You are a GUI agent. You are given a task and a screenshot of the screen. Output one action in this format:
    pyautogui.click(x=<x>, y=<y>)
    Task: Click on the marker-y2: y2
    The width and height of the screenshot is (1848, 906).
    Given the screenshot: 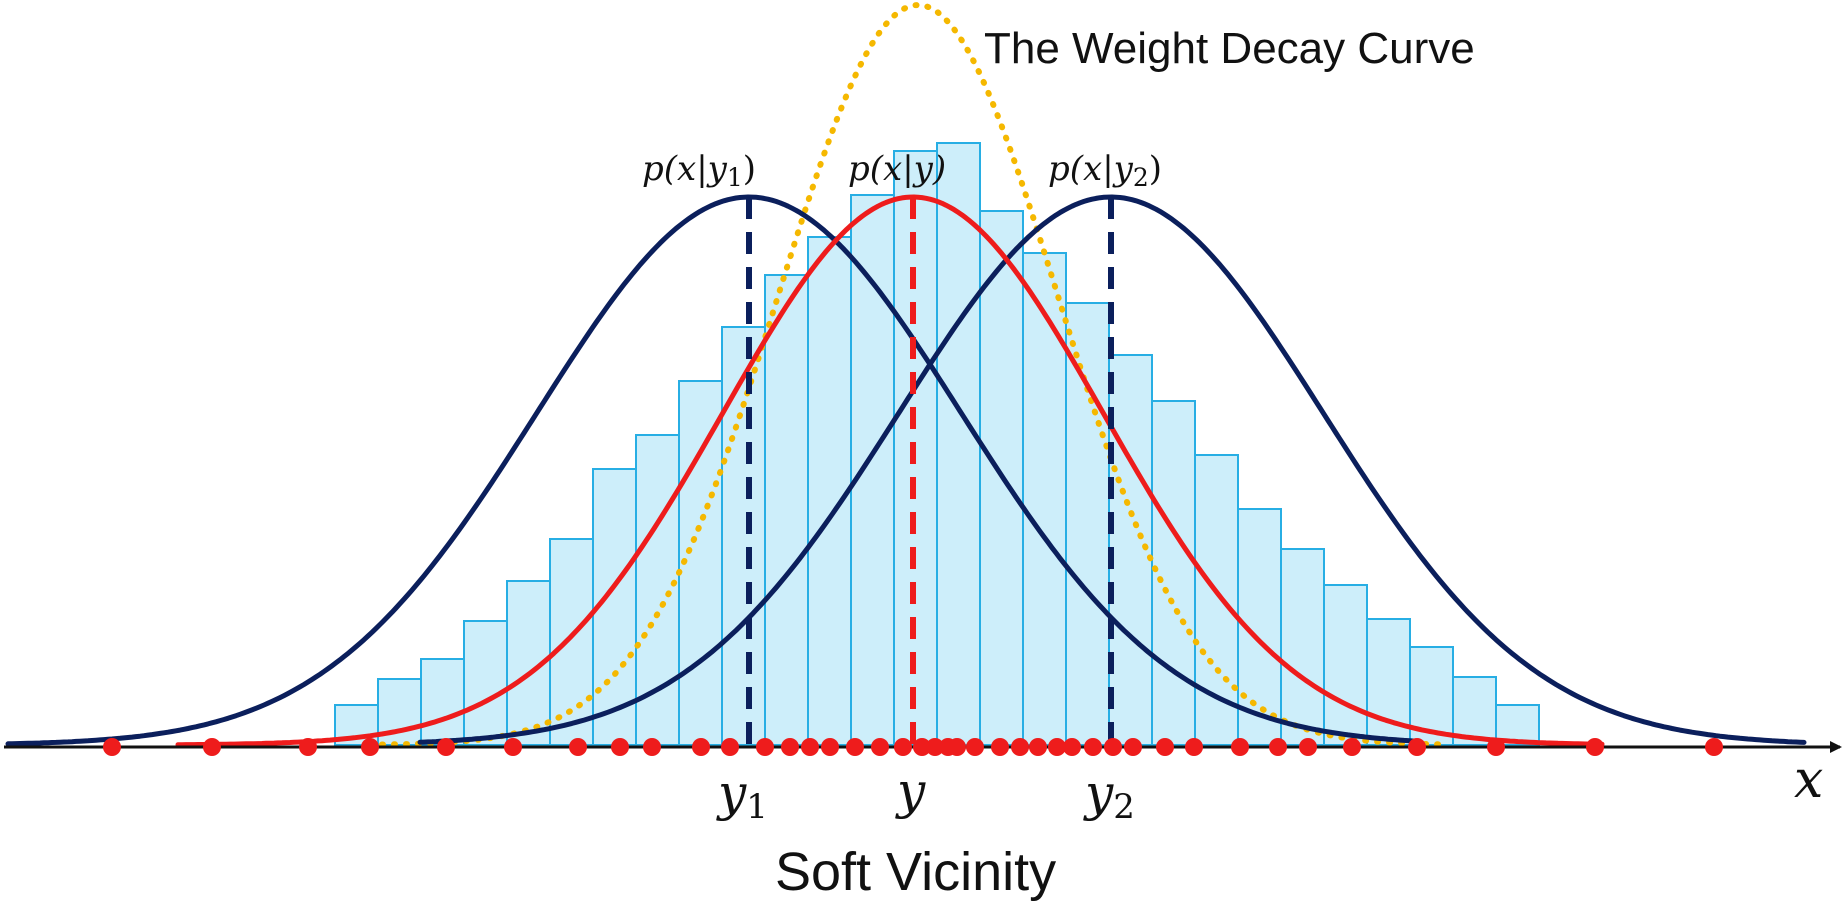 What is the action you would take?
    pyautogui.click(x=1109, y=795)
    